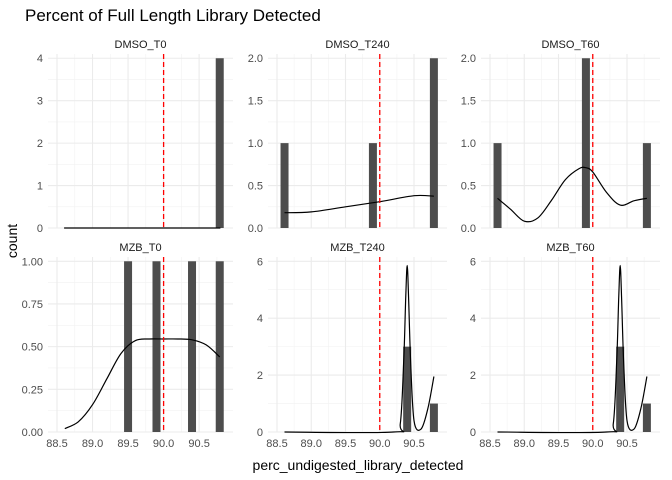  Describe the element at coordinates (32, 390) in the screenshot. I see `y-tick-label: 0.25` at that location.